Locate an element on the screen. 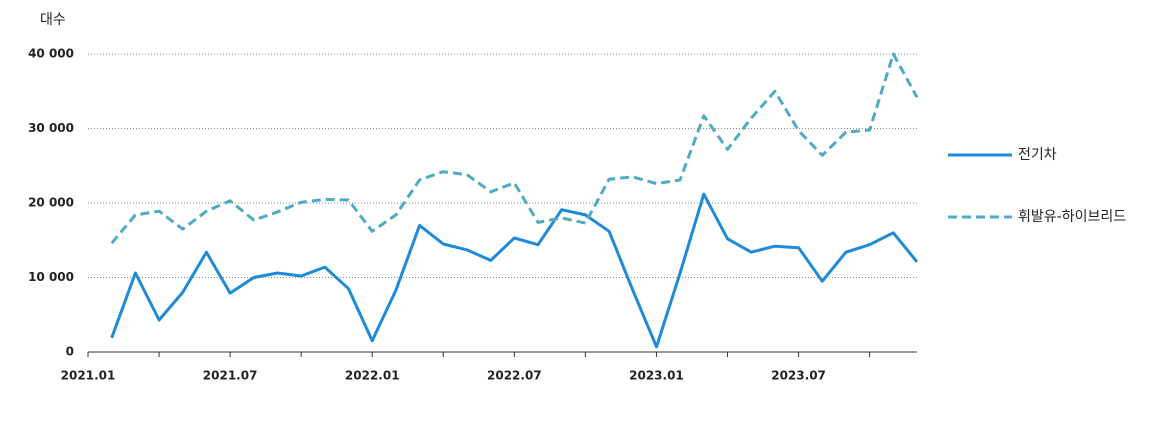  legend-label: 휘발유-하이브리드 is located at coordinates (1072, 217).